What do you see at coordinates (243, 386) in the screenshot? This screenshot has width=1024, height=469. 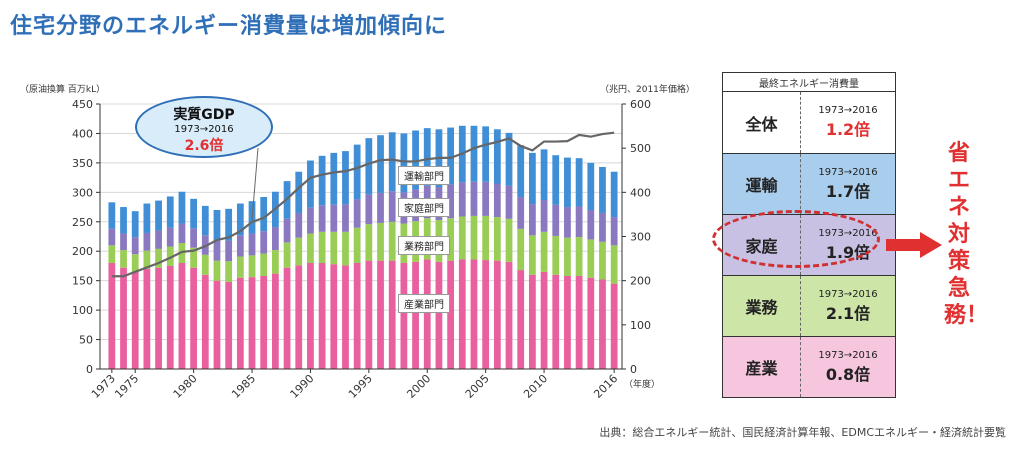 I see `x-tick-label: 1985` at bounding box center [243, 386].